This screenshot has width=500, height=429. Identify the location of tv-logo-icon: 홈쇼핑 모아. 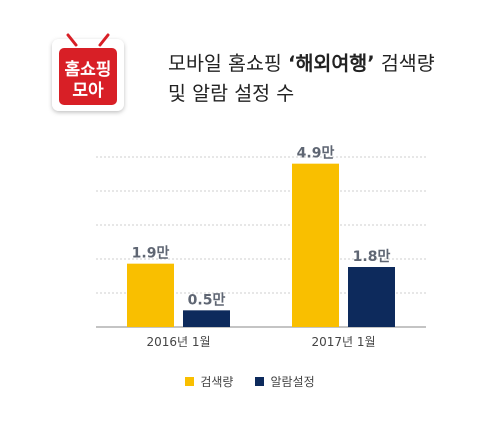
(88, 72).